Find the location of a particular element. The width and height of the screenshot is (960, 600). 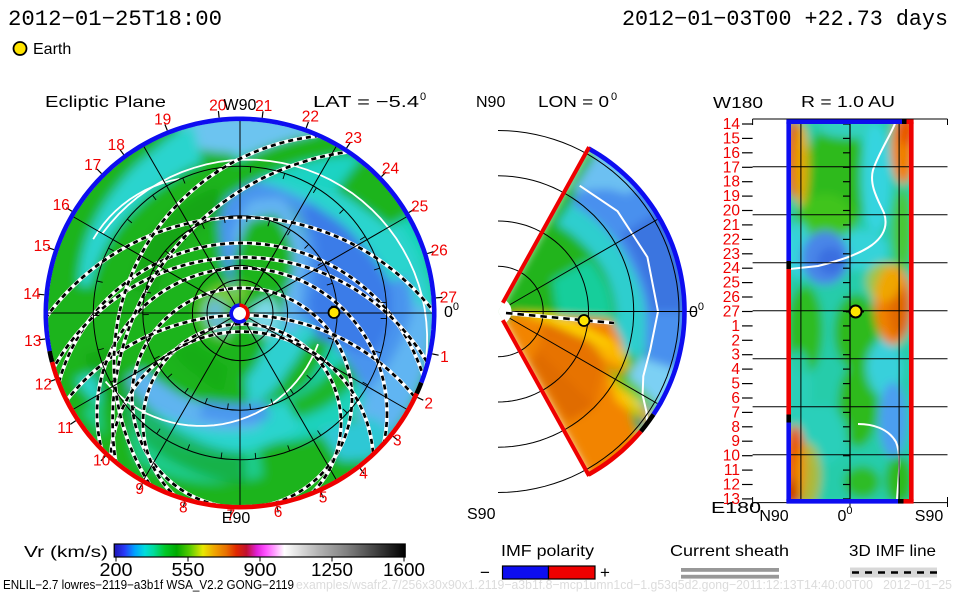

svg-text: 2012−01−03T00 +22.73 days is located at coordinates (785, 19).